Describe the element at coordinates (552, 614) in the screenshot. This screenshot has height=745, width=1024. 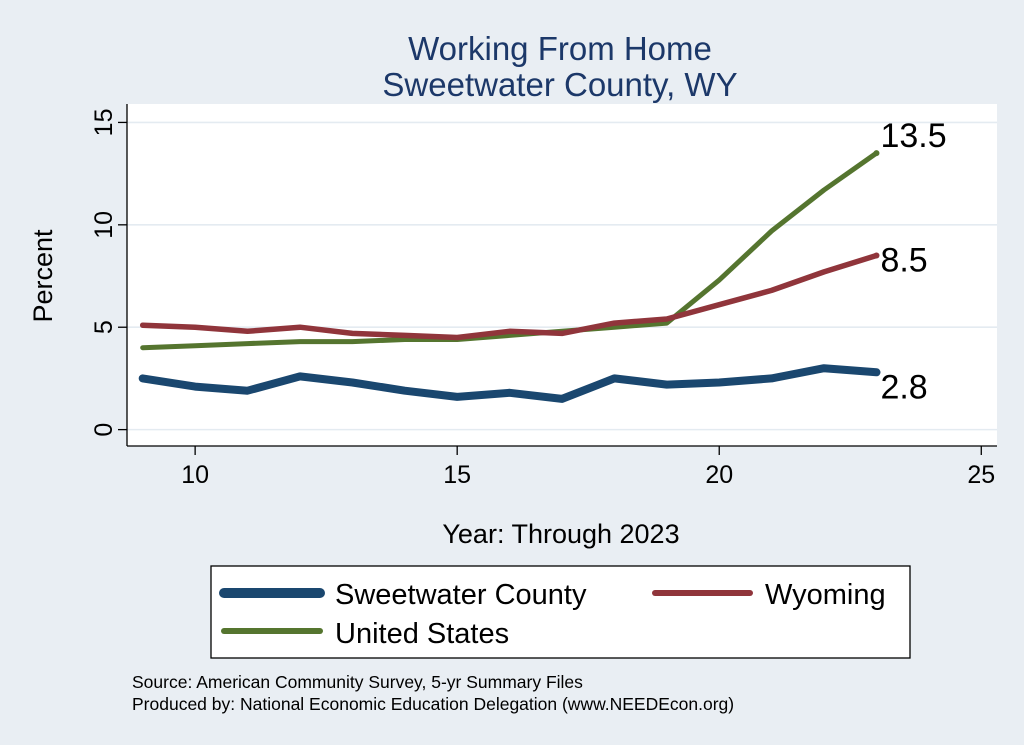
I see `legend: Sweetwater County Wyoming United States` at that location.